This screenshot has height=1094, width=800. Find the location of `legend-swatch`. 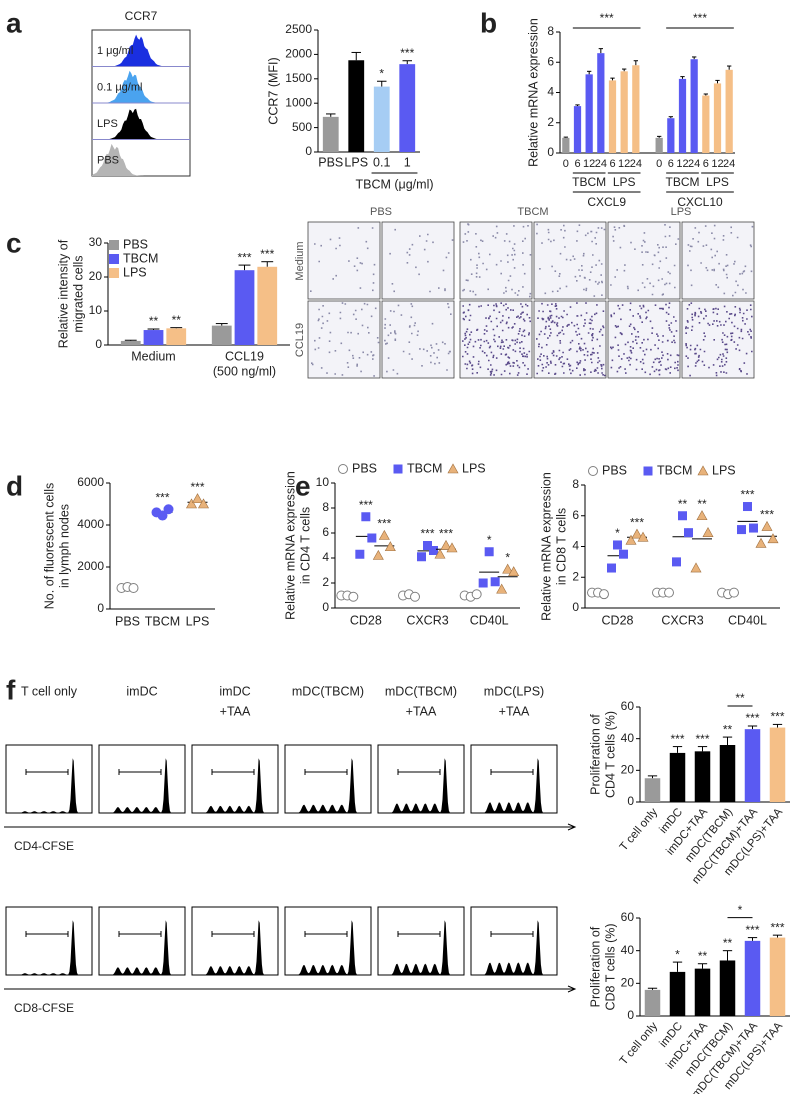

legend-swatch is located at coordinates (114, 259).